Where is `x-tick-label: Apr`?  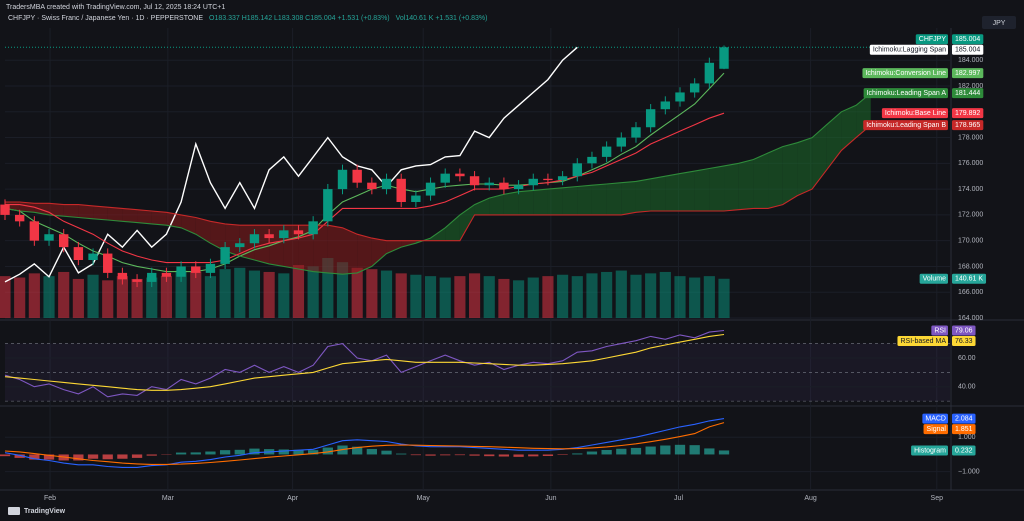
x-tick-label: Apr is located at coordinates (293, 498).